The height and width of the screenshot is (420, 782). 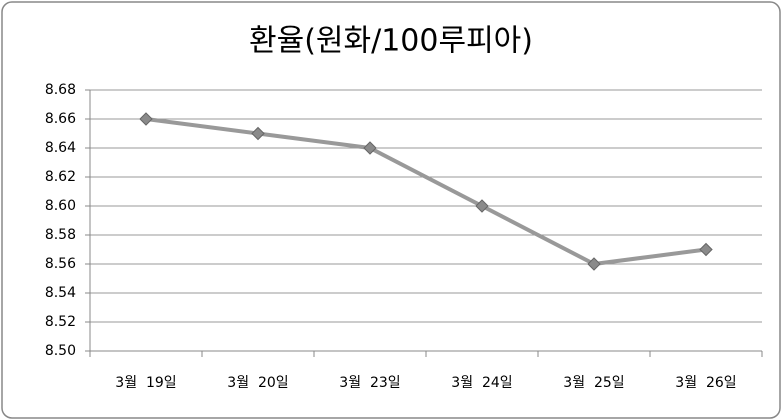 I want to click on y-tick-label: 8.50, so click(x=60, y=351).